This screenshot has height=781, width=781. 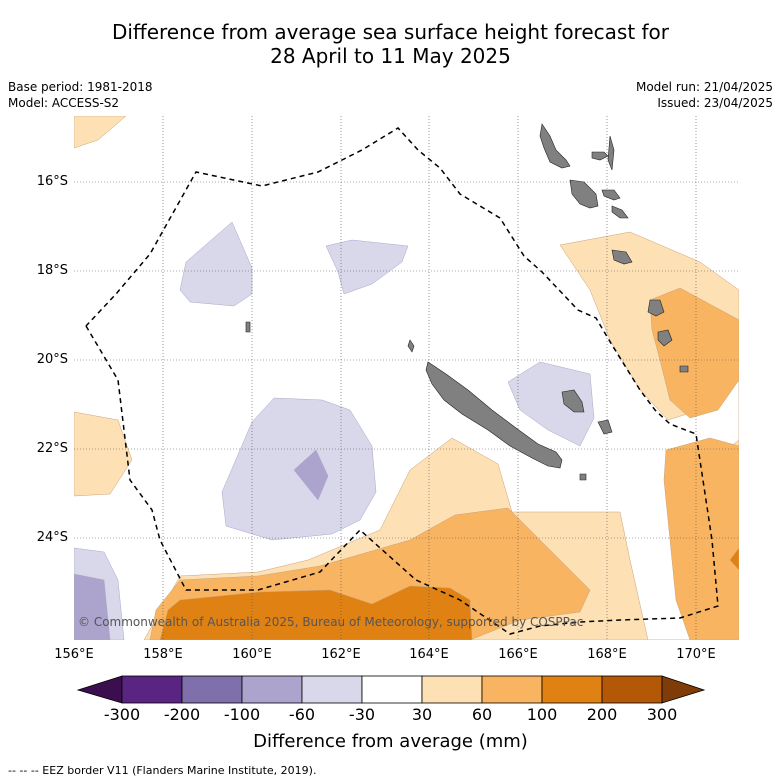 I want to click on lat-label-22s: 22°S, so click(x=52, y=448).